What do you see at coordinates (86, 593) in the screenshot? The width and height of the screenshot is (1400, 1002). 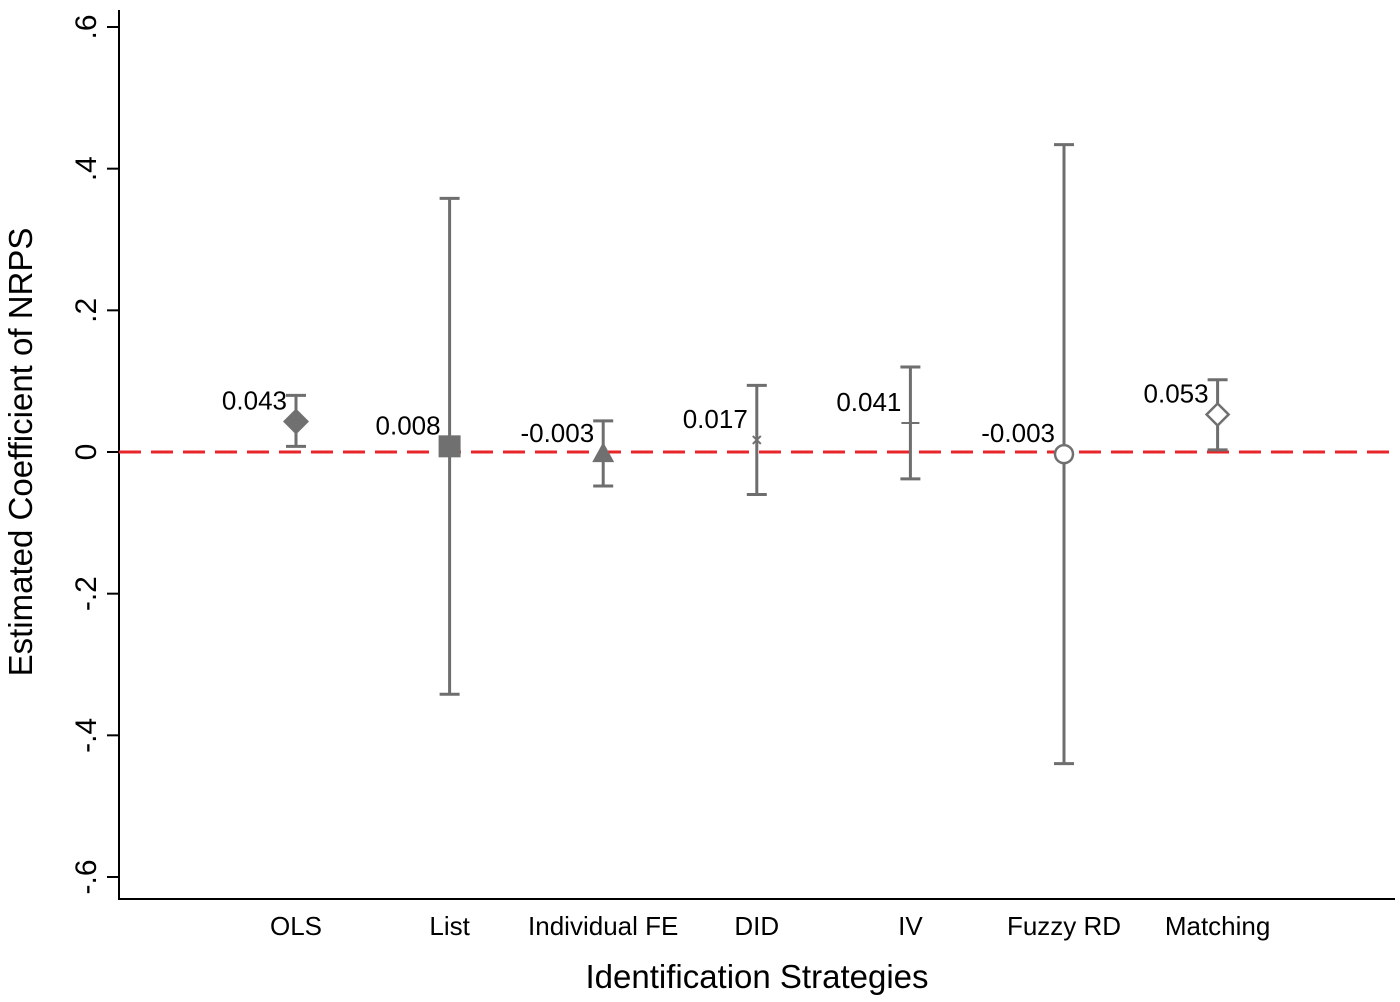 I see `y-tick-label: -.2` at bounding box center [86, 593].